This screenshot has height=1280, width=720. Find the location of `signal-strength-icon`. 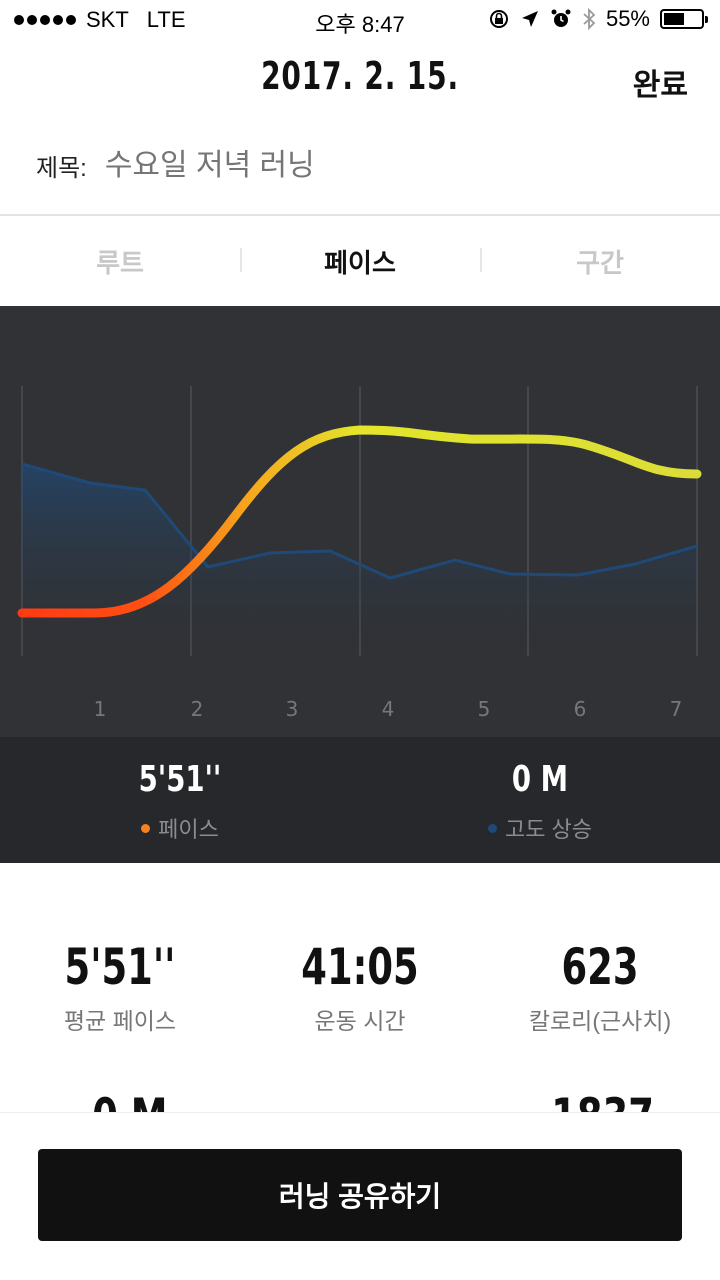

signal-strength-icon is located at coordinates (45, 20).